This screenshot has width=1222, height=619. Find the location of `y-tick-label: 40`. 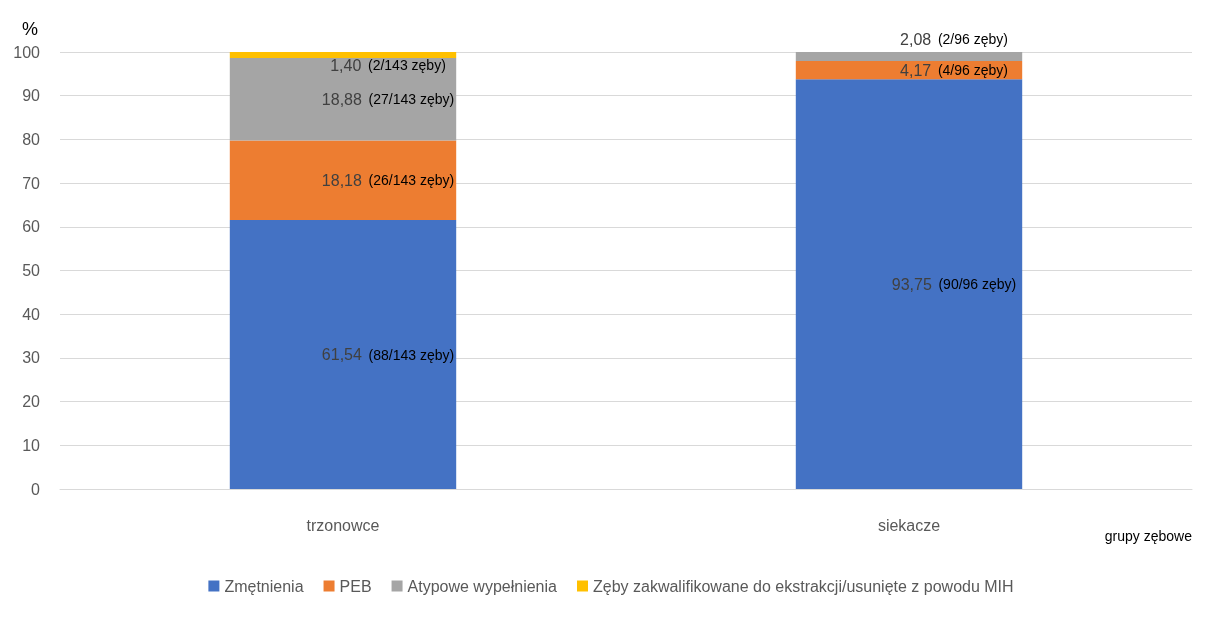

y-tick-label: 40 is located at coordinates (31, 314).